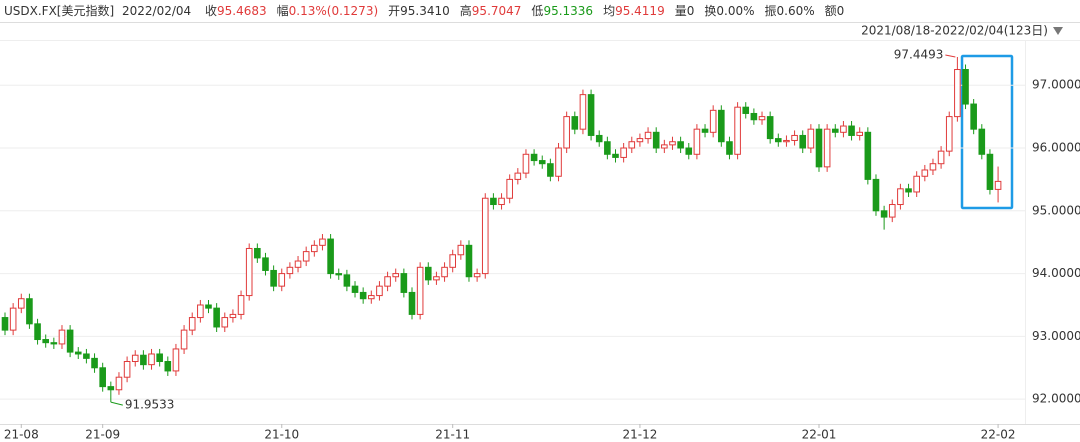 This screenshot has width=1080, height=442. Describe the element at coordinates (690, 11) in the screenshot. I see `field-value: 0` at that location.